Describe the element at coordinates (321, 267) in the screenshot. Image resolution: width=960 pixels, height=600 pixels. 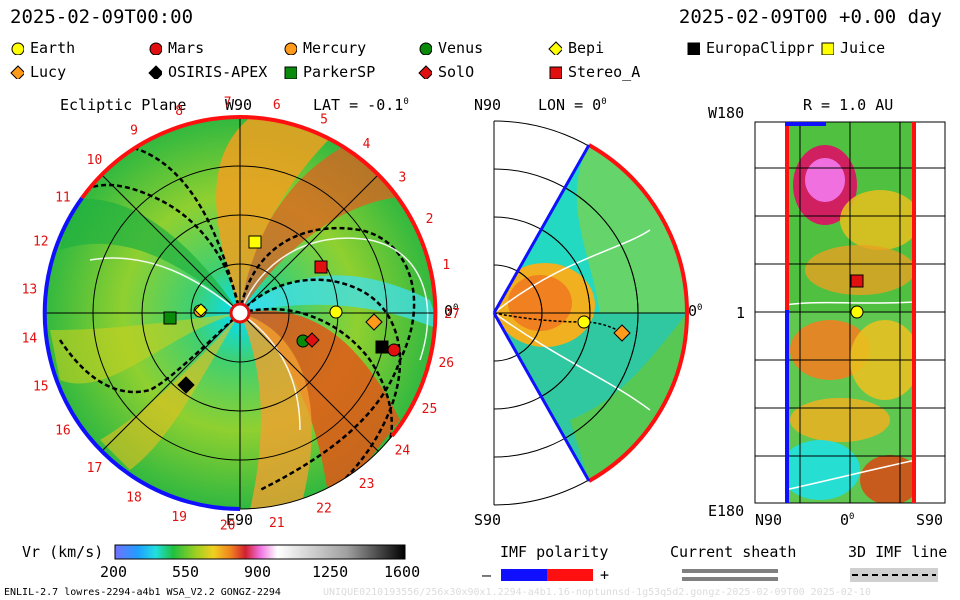
I see `stereo-a-marker` at that location.